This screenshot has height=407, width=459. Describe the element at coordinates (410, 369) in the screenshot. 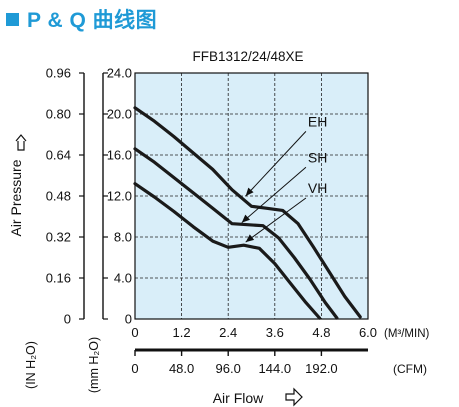

I see `x-unit-secondary: (CFM)` at that location.